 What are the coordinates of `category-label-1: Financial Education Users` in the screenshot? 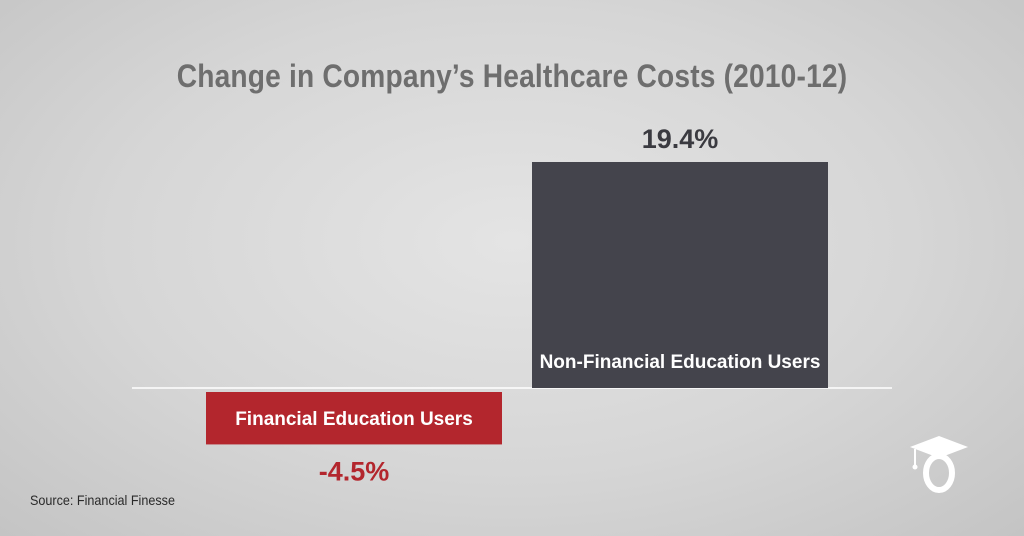 It's located at (354, 419).